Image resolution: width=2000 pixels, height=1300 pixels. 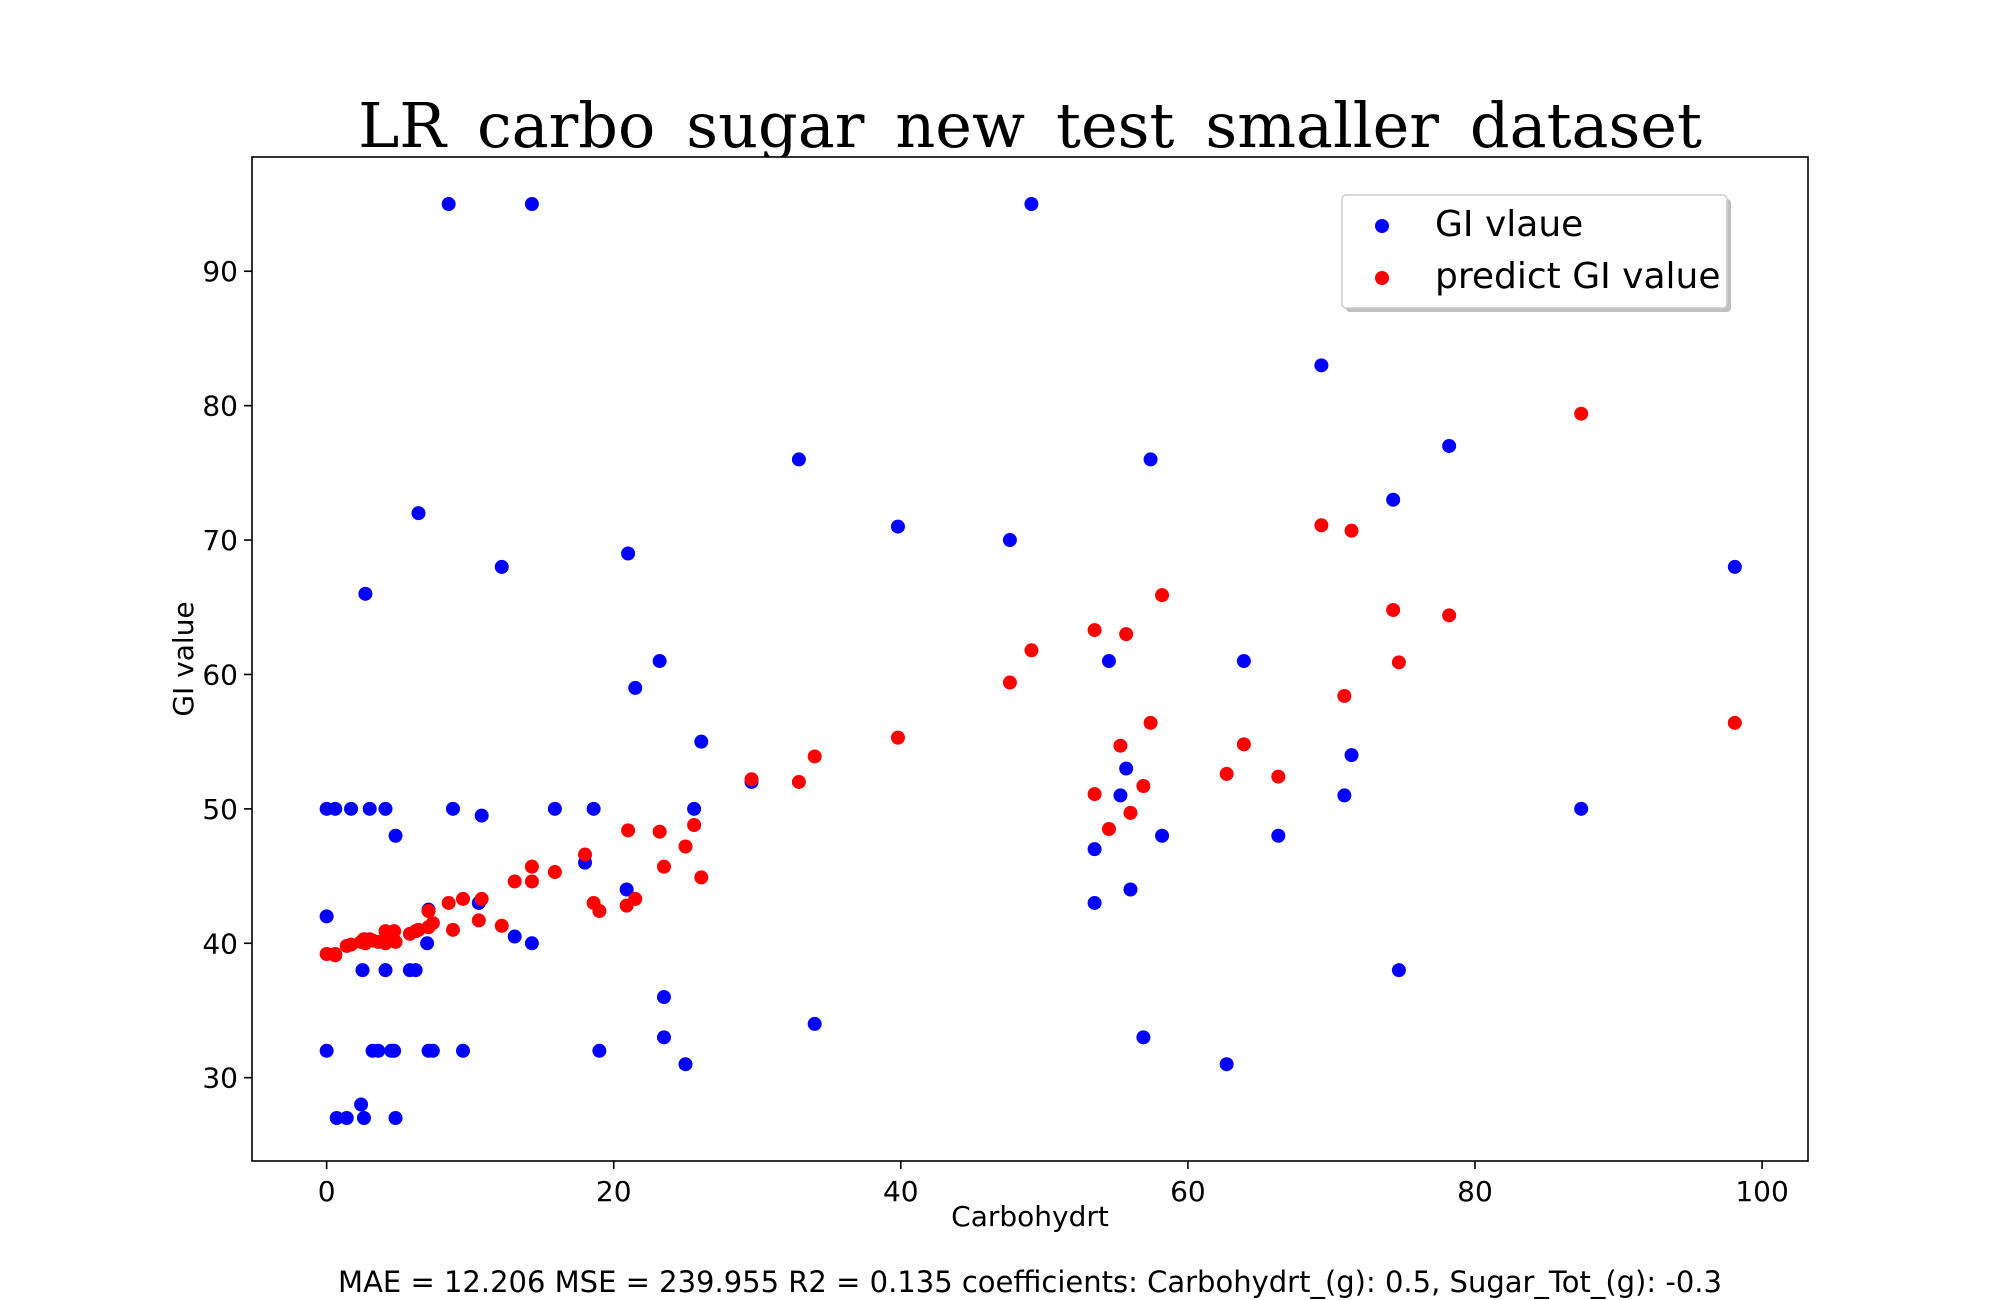 What do you see at coordinates (220, 674) in the screenshot?
I see `y-tick-label: 60` at bounding box center [220, 674].